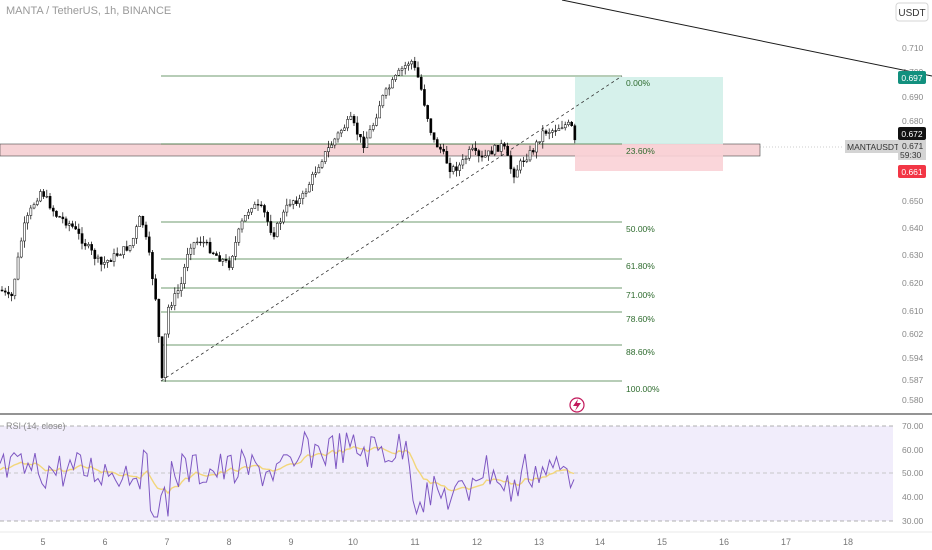  What do you see at coordinates (912, 12) in the screenshot?
I see `currency-button: USDT` at bounding box center [912, 12].